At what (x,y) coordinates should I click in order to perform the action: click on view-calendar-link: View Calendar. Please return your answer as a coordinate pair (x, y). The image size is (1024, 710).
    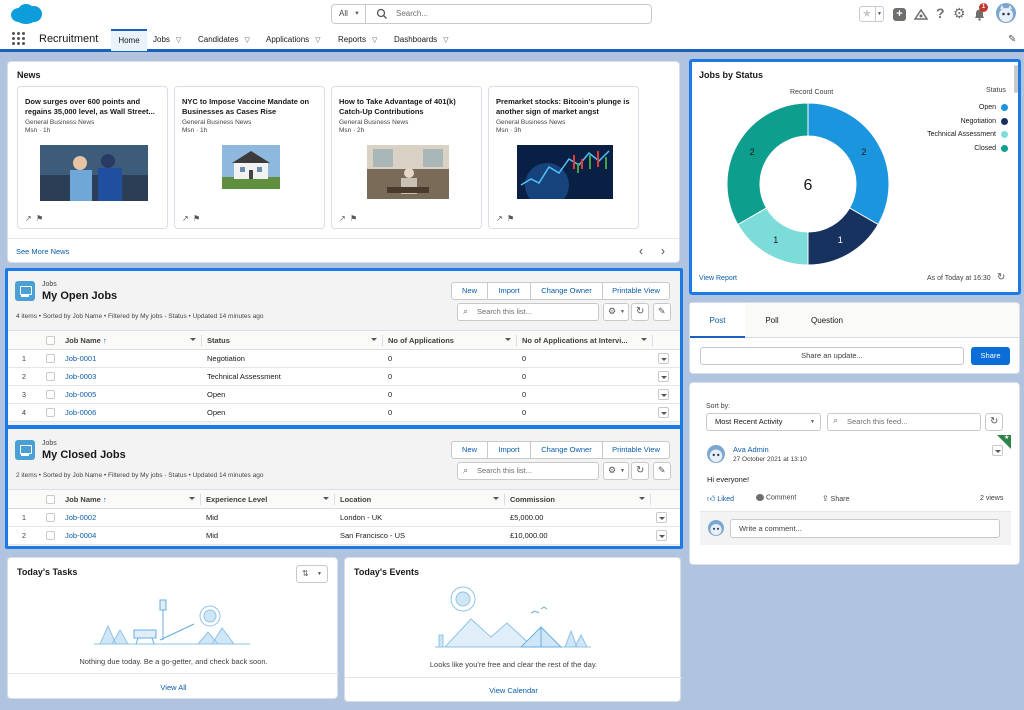
    Looking at the image, I should click on (513, 690).